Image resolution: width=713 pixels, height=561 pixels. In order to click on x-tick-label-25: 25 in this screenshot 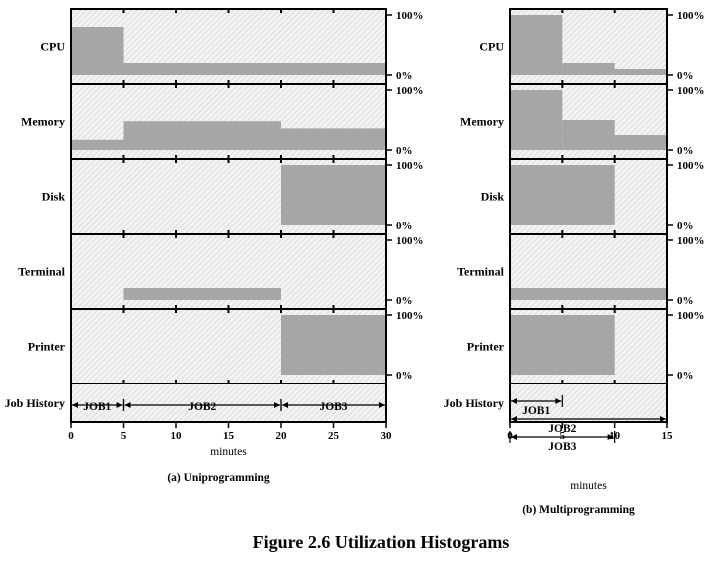, I will do `click(334, 436)`.